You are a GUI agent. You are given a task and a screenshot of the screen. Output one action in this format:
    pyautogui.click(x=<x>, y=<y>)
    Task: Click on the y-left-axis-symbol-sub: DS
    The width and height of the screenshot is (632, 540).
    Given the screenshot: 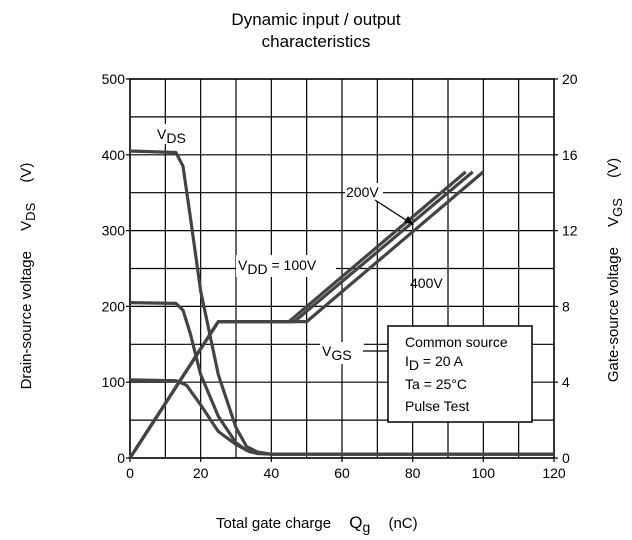 What is the action you would take?
    pyautogui.click(x=30, y=211)
    